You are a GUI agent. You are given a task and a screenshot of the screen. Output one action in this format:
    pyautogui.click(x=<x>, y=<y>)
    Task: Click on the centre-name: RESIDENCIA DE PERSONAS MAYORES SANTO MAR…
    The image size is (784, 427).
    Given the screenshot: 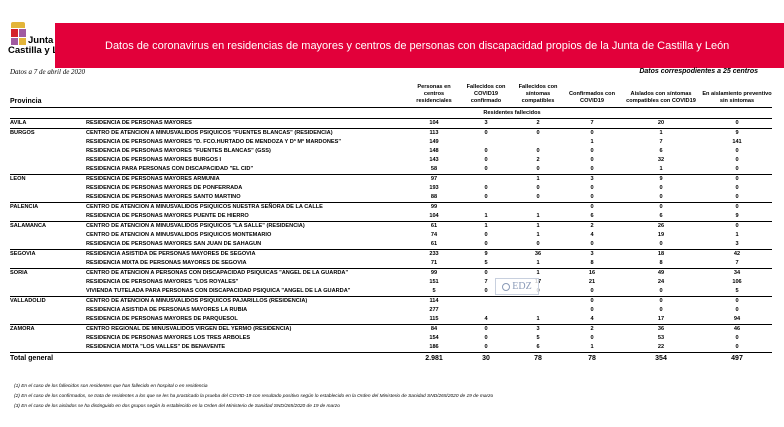 What is the action you would take?
    pyautogui.click(x=163, y=197)
    